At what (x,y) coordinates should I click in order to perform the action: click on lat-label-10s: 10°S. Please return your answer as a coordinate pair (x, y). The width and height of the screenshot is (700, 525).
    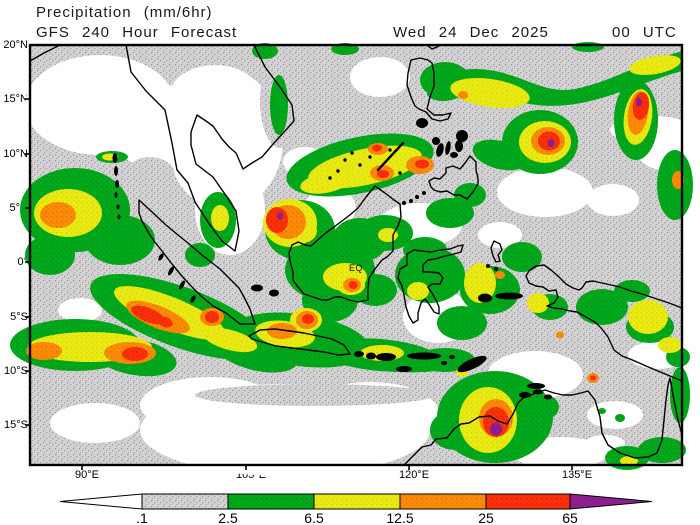
    Looking at the image, I should click on (16, 371).